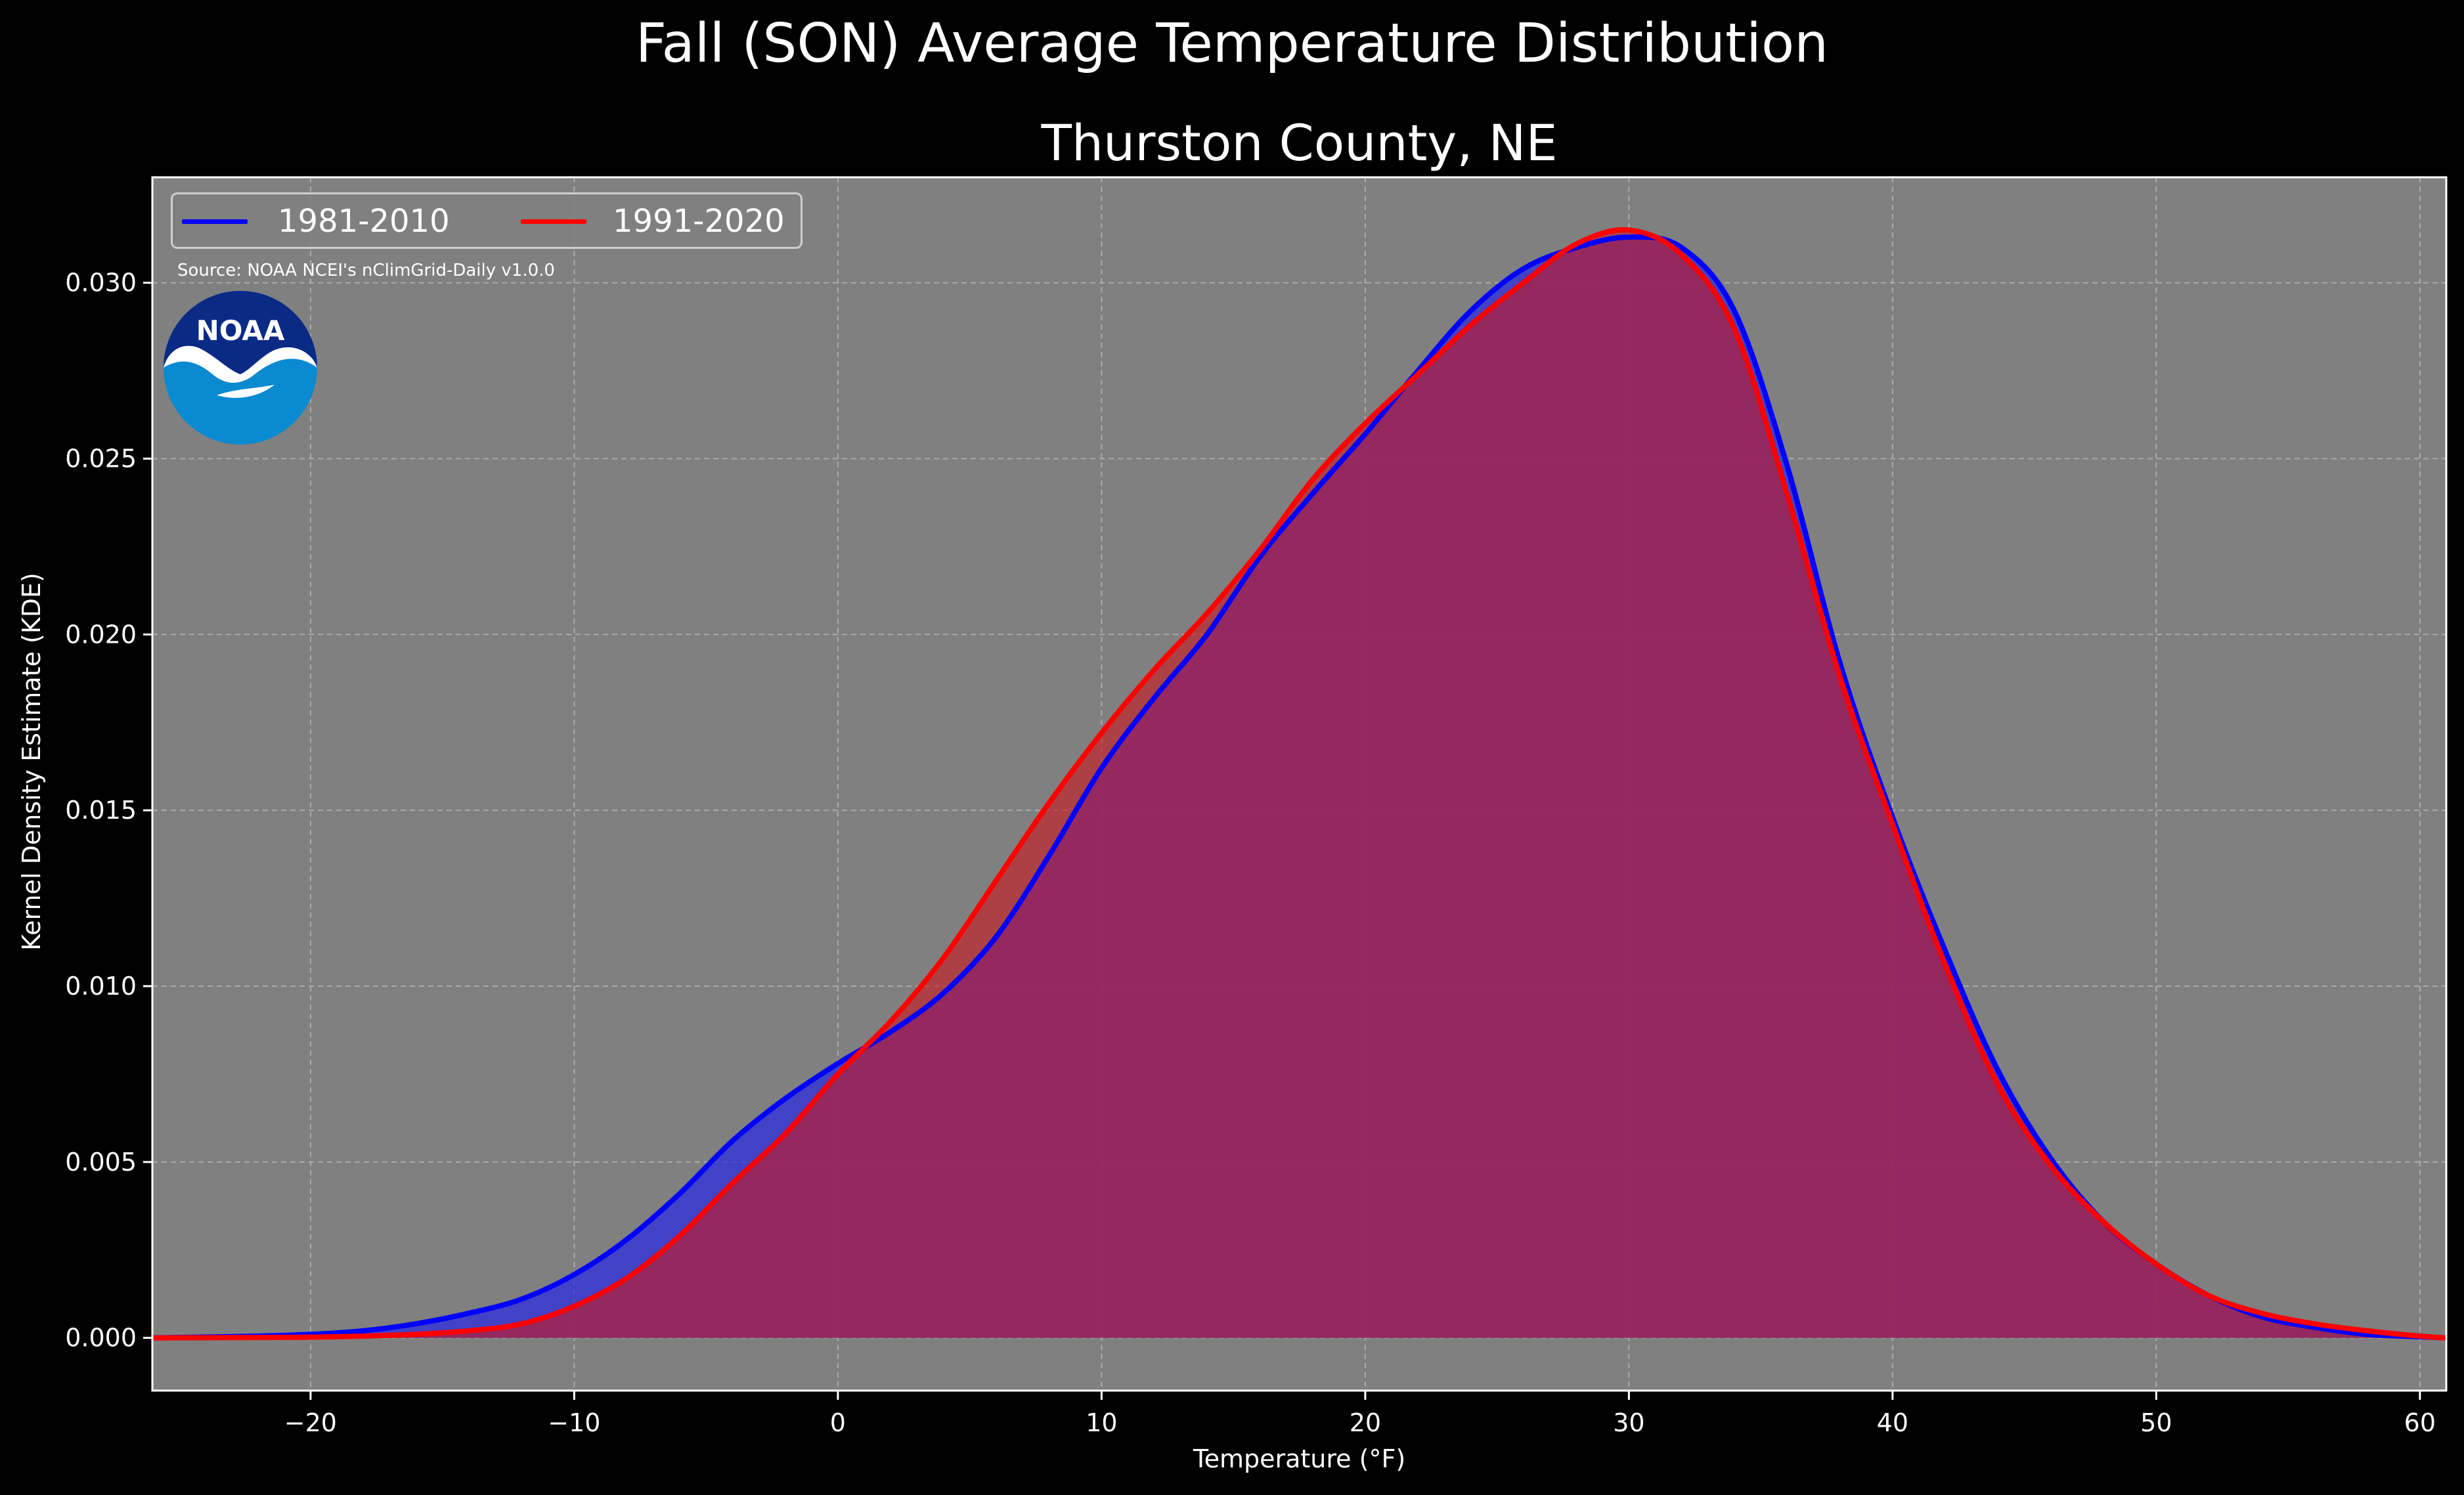  Describe the element at coordinates (1101, 1422) in the screenshot. I see `x-tick-label: 10` at that location.